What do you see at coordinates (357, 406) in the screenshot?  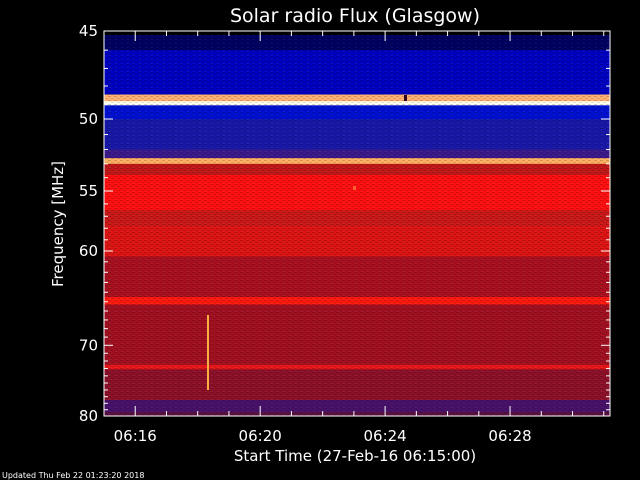 I see `blue-noise-strip` at bounding box center [357, 406].